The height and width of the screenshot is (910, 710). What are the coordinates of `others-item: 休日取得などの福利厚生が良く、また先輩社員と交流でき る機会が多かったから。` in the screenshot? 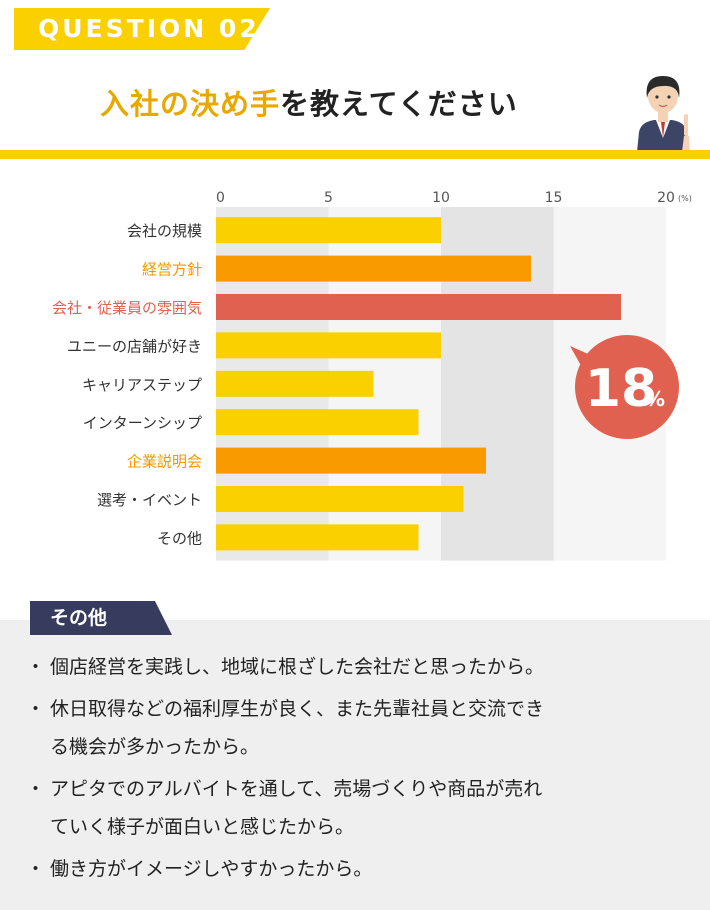 It's located at (357, 728).